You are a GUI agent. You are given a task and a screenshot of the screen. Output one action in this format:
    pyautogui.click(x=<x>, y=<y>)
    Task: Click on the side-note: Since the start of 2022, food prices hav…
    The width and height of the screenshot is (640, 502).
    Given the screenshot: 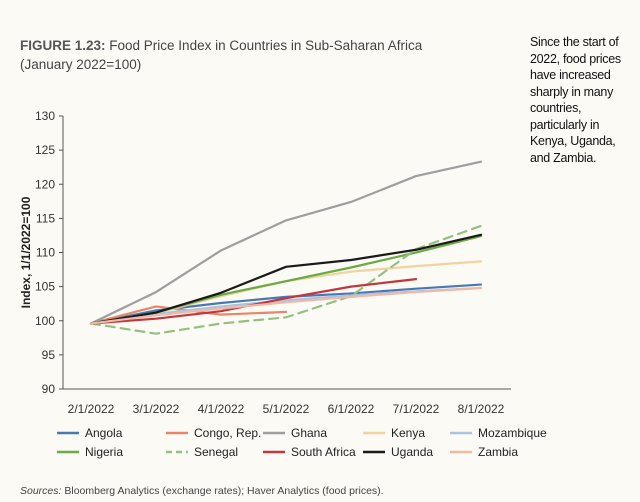 What is the action you would take?
    pyautogui.click(x=575, y=100)
    